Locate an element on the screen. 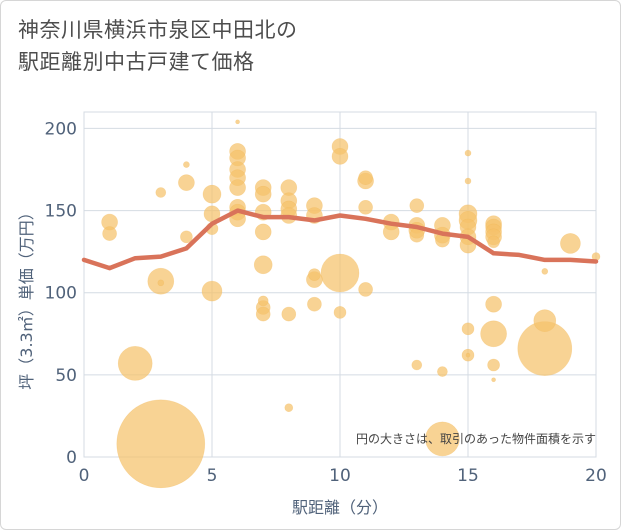 The height and width of the screenshot is (530, 621). y-tick-label: 200 is located at coordinates (61, 129).